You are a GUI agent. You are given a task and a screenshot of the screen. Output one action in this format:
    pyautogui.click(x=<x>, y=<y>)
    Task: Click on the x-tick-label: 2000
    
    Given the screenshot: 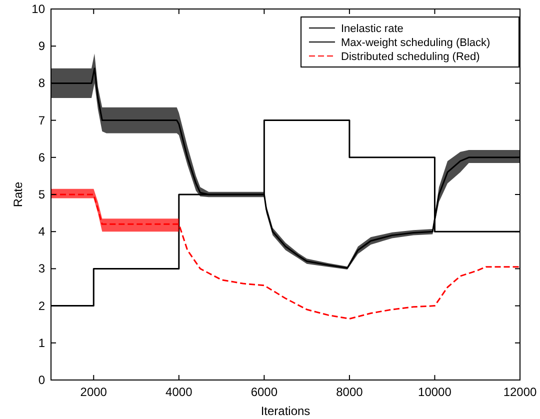 What is the action you would take?
    pyautogui.click(x=94, y=392)
    